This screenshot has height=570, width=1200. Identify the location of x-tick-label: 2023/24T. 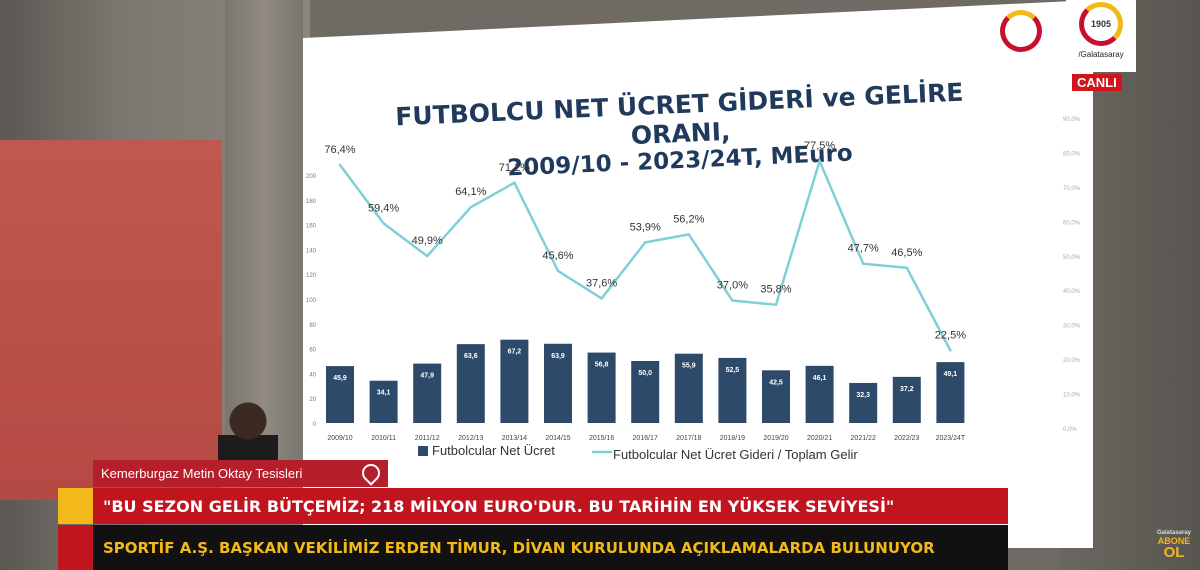
(951, 438).